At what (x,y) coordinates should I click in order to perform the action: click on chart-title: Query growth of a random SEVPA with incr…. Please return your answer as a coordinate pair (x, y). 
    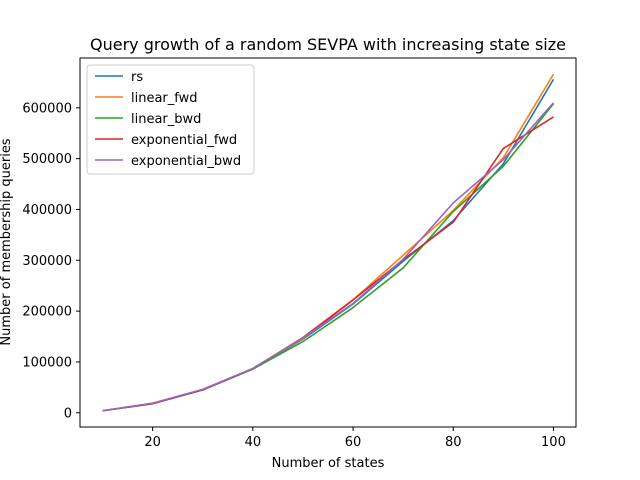
    Looking at the image, I should click on (328, 44).